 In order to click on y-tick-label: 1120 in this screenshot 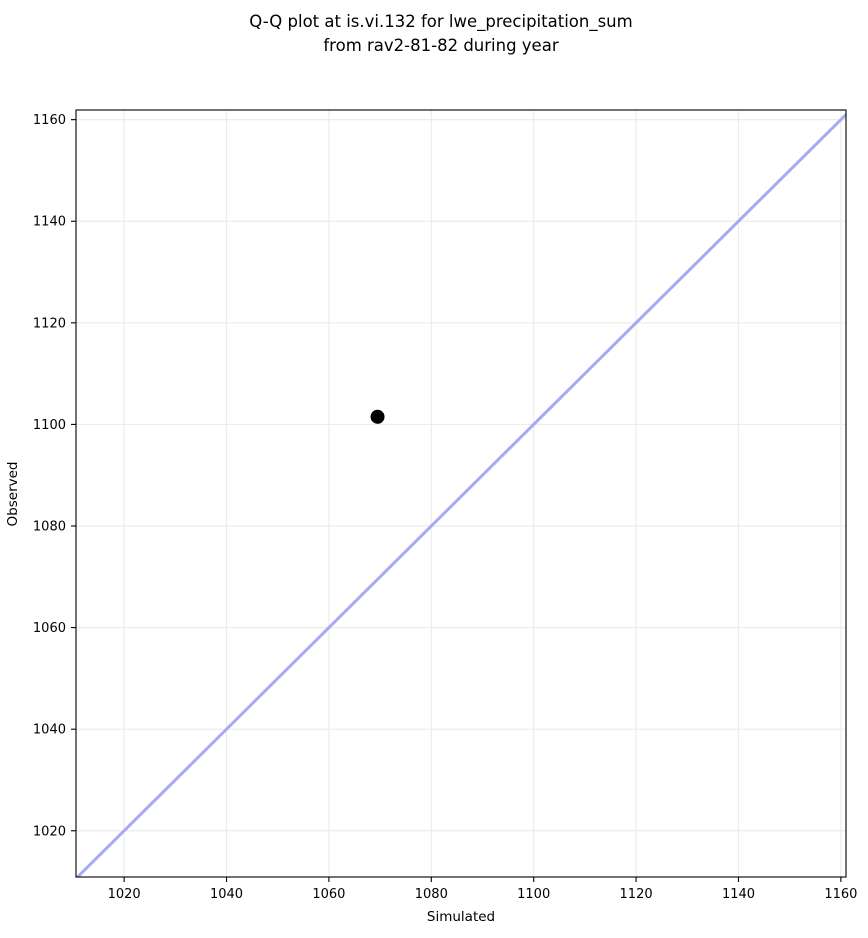, I will do `click(49, 323)`.